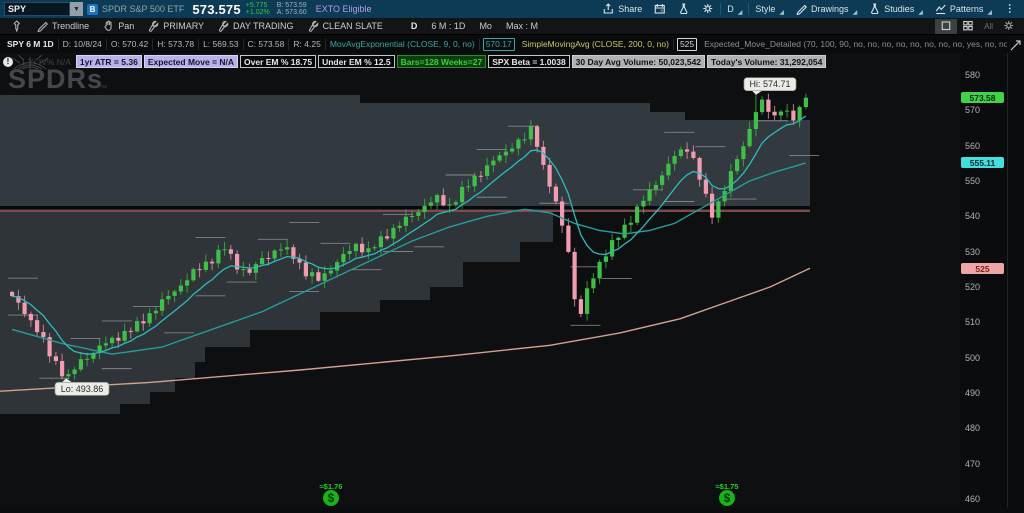 Image resolution: width=1024 pixels, height=513 pixels. I want to click on gear-menu-button, so click(708, 9).